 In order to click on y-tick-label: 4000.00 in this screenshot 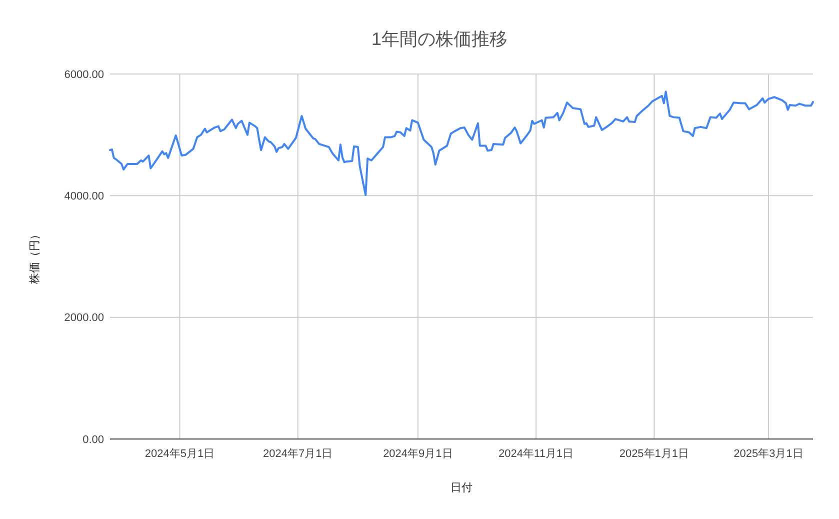, I will do `click(84, 196)`.